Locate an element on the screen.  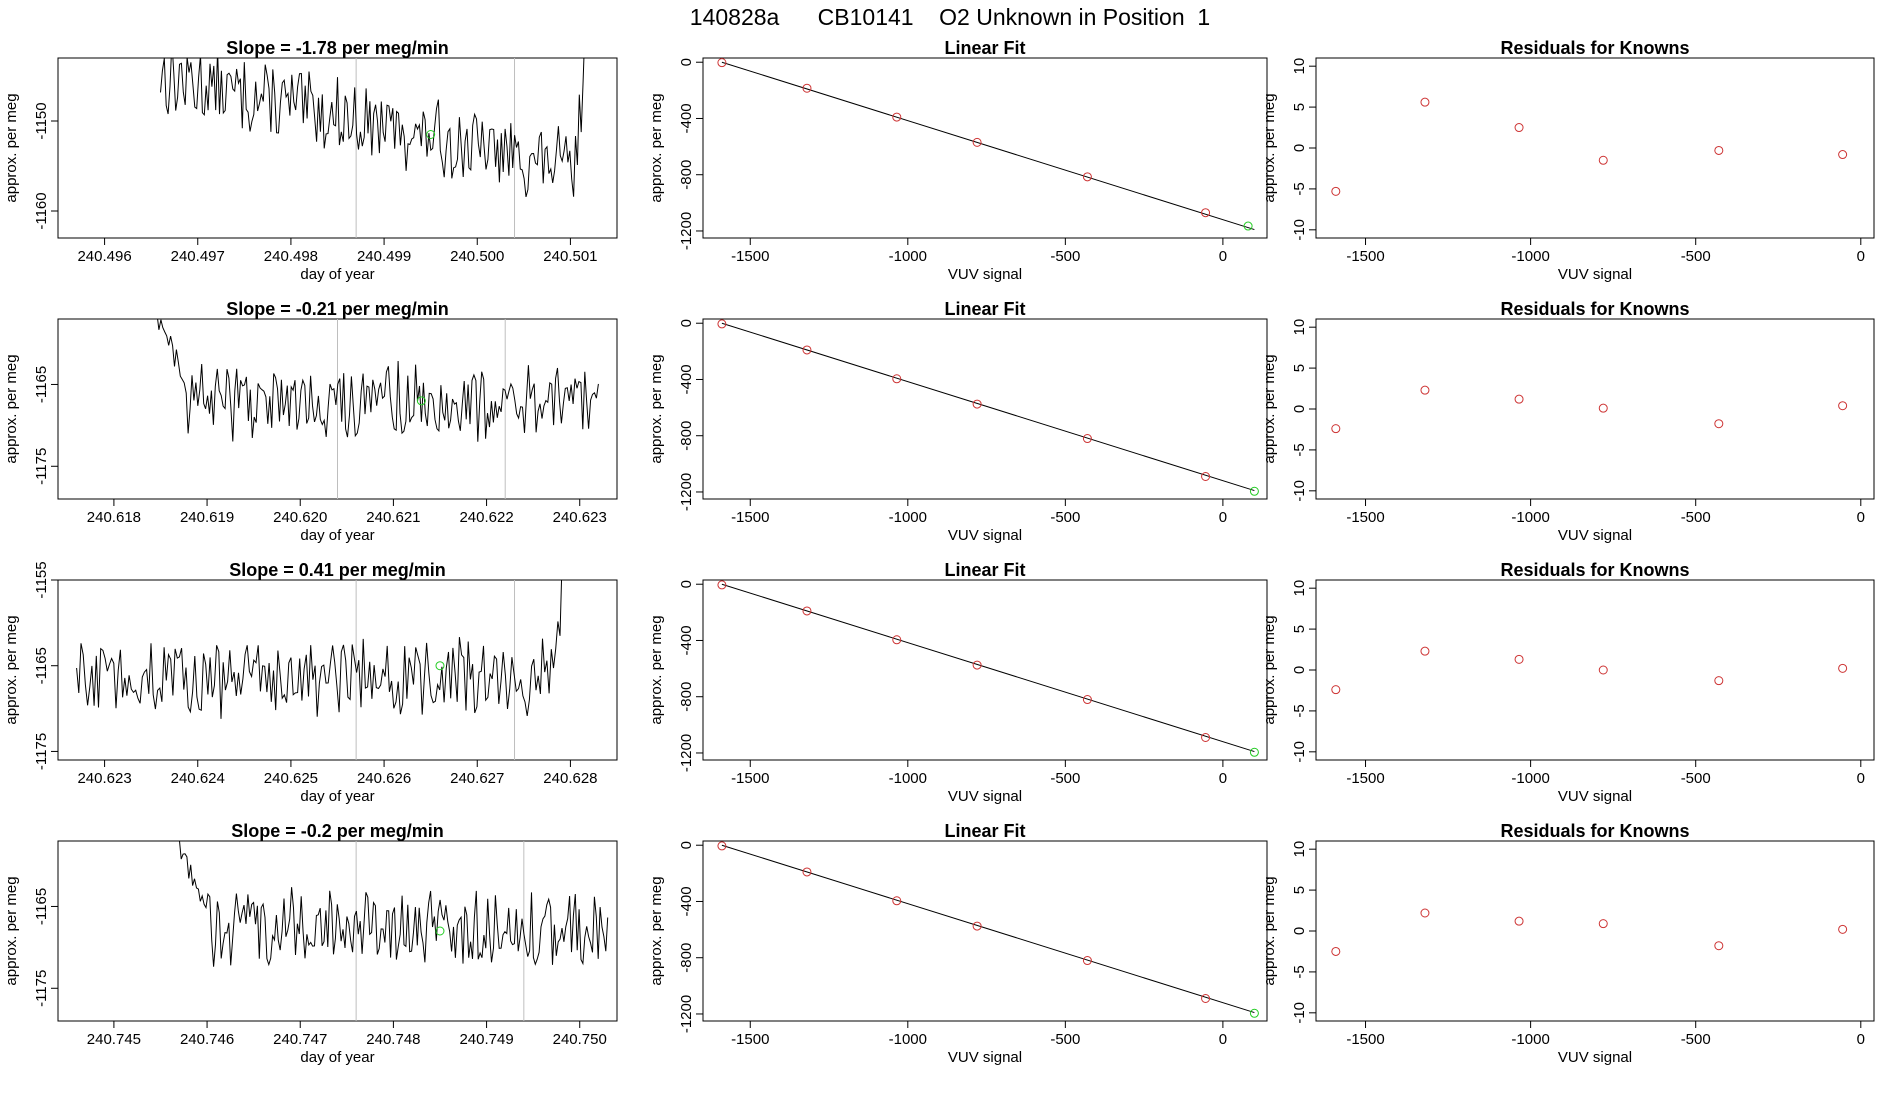
panel-1-1-xtick-label: 240.496 is located at coordinates (104, 256).